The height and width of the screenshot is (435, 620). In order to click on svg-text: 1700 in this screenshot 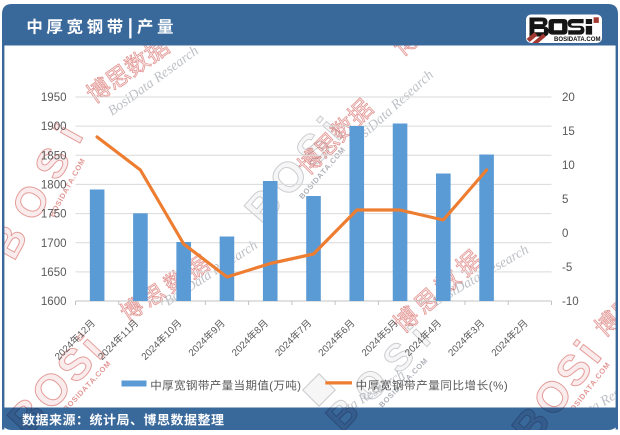, I will do `click(54, 244)`.